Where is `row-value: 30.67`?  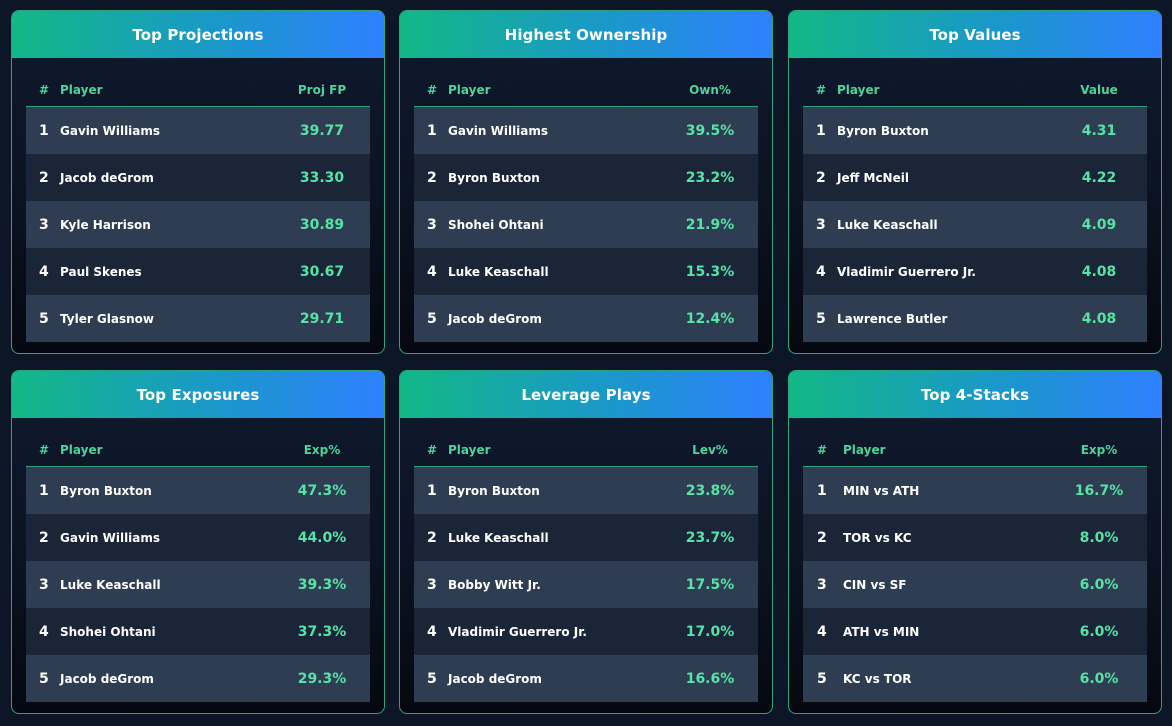 row-value: 30.67 is located at coordinates (322, 271).